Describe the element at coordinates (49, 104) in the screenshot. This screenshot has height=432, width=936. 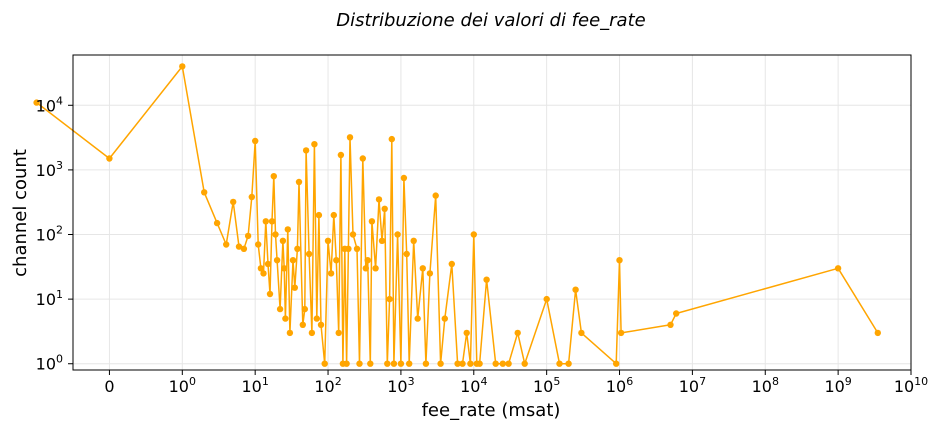
I see `y-tick-label: 10⁴` at that location.